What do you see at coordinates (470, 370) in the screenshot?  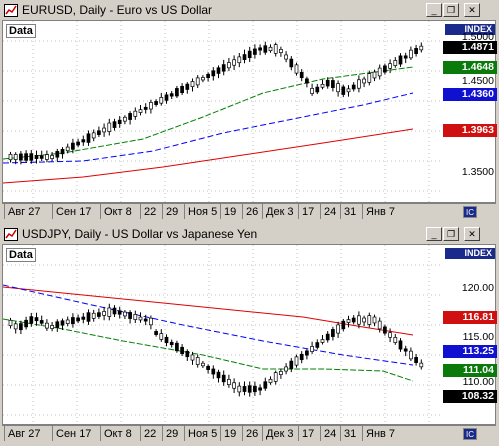 I see `price-marker-green: 111.04` at bounding box center [470, 370].